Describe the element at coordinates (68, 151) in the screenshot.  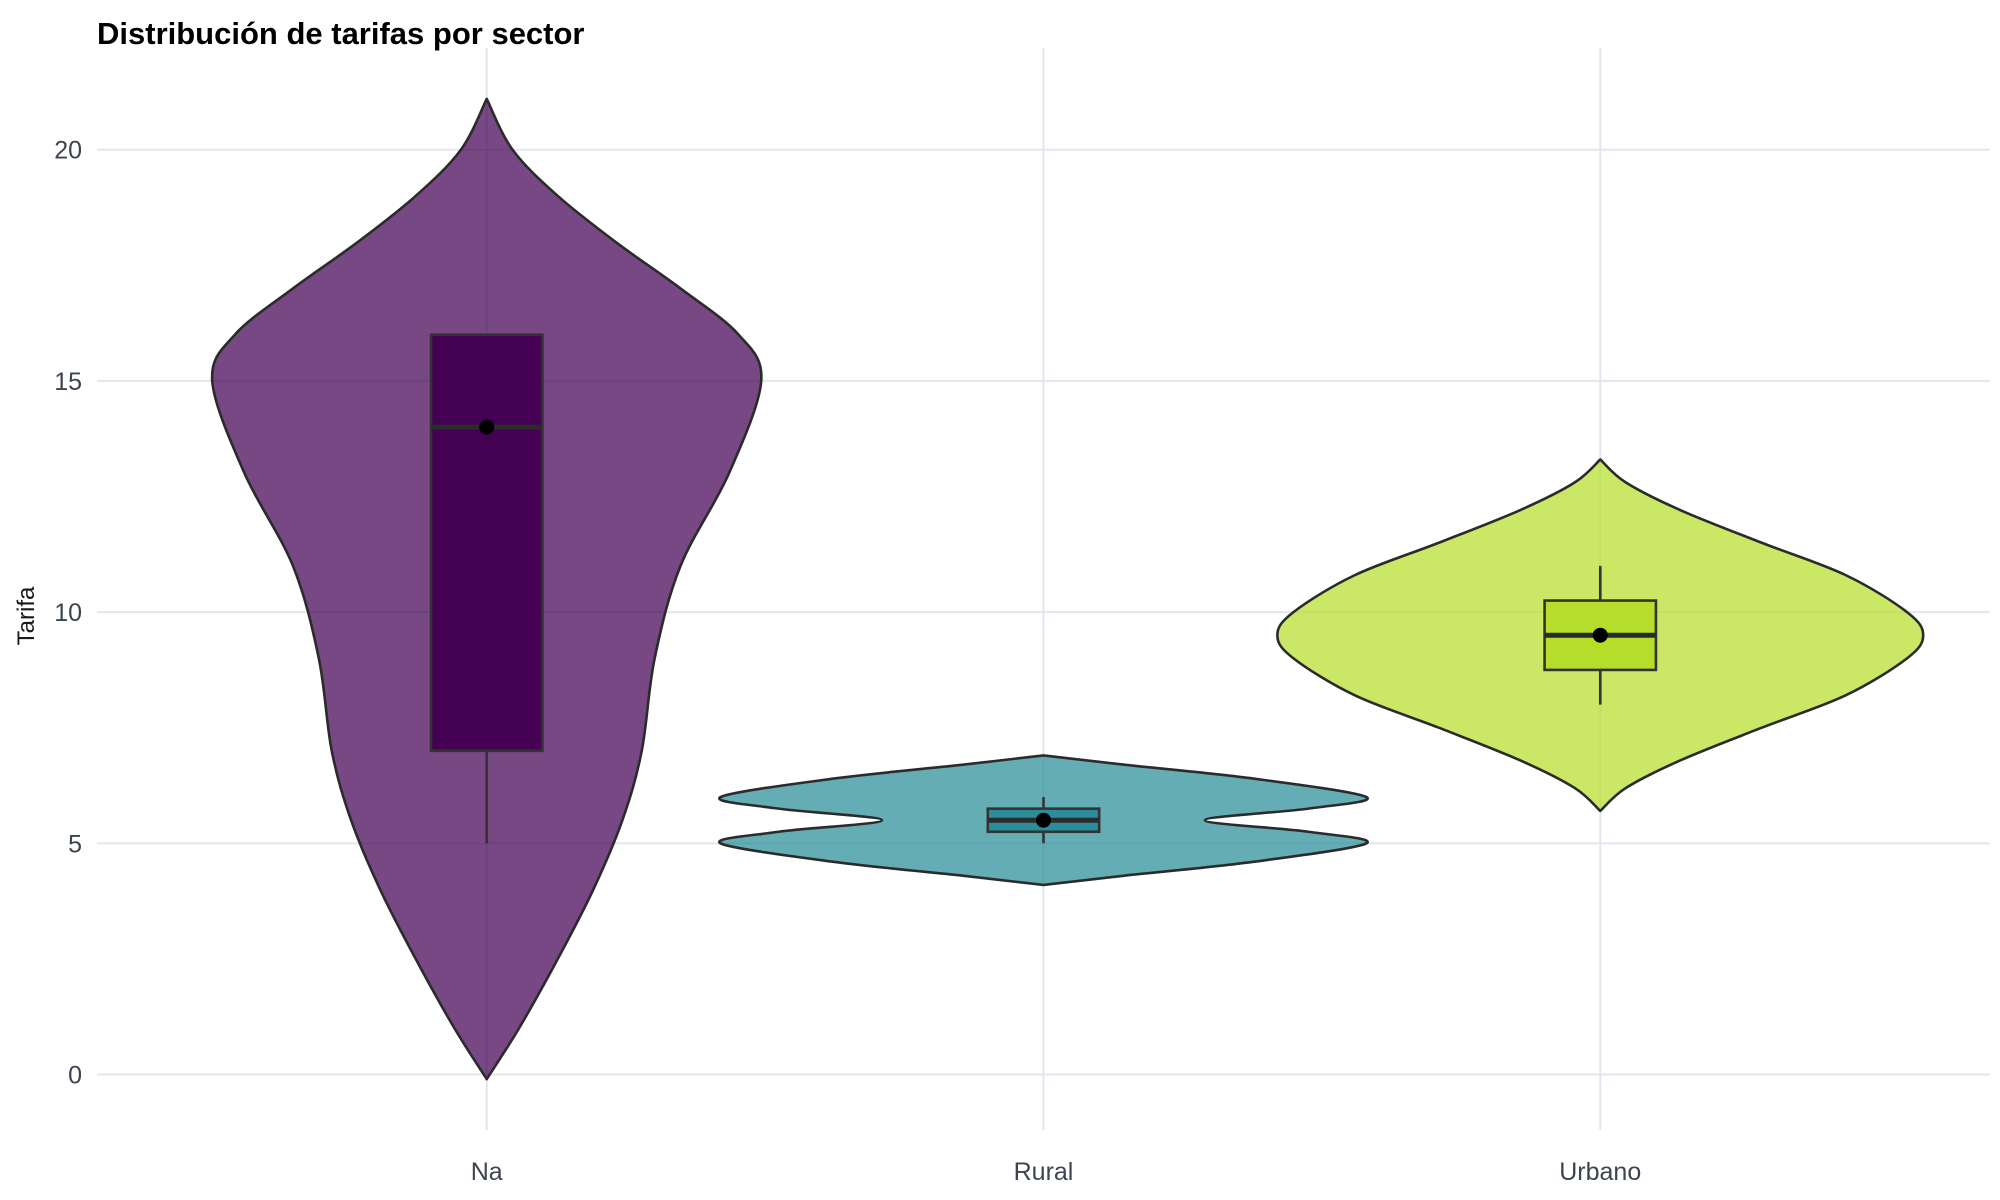
I see `y-tick-label-20: 20` at that location.